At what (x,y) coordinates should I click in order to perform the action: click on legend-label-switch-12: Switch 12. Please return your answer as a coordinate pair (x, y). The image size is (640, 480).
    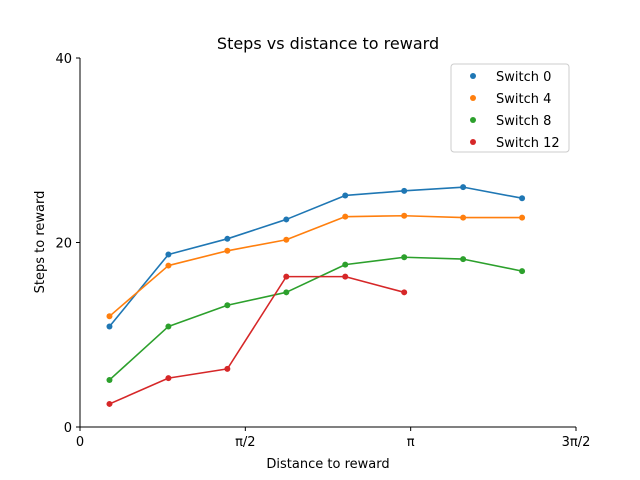
    Looking at the image, I should click on (528, 143).